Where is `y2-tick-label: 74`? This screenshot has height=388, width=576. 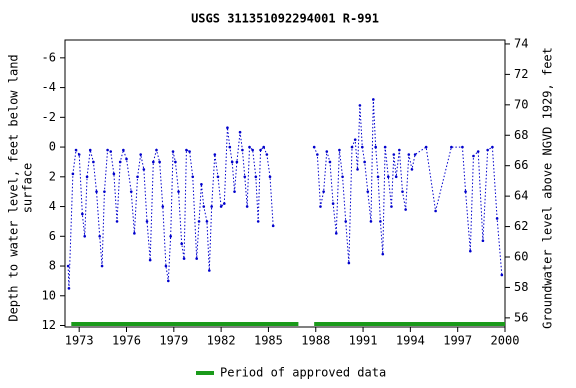 y2-tick-label: 74 is located at coordinates (521, 43).